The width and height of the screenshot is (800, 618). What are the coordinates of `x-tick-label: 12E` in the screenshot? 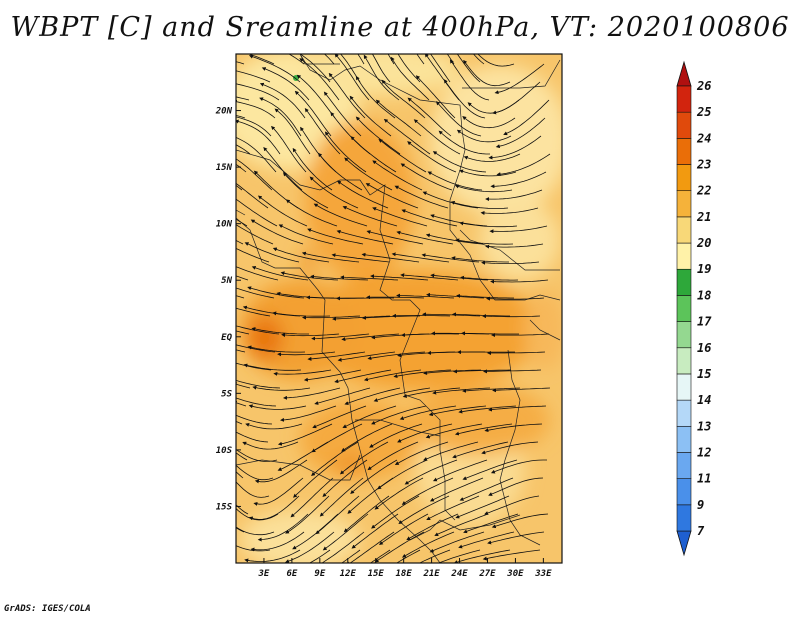 It's located at (348, 574).